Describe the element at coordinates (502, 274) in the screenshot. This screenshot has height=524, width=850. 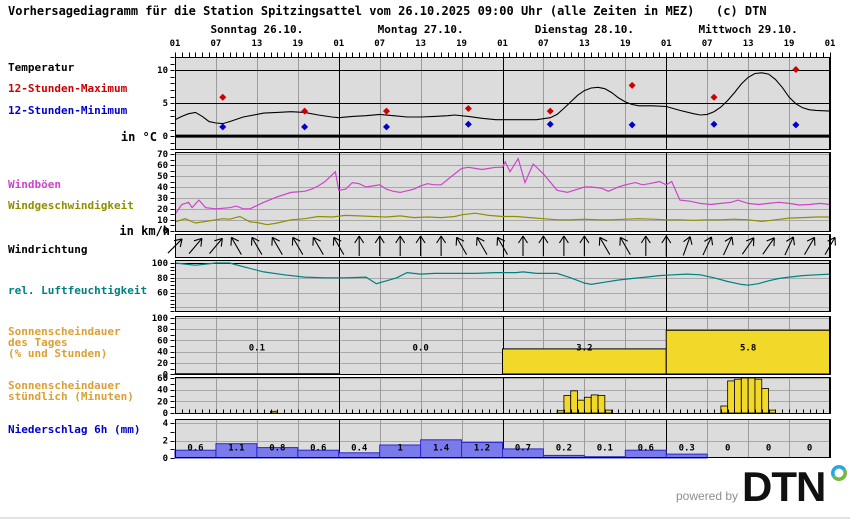
I see `humidity-series` at that location.